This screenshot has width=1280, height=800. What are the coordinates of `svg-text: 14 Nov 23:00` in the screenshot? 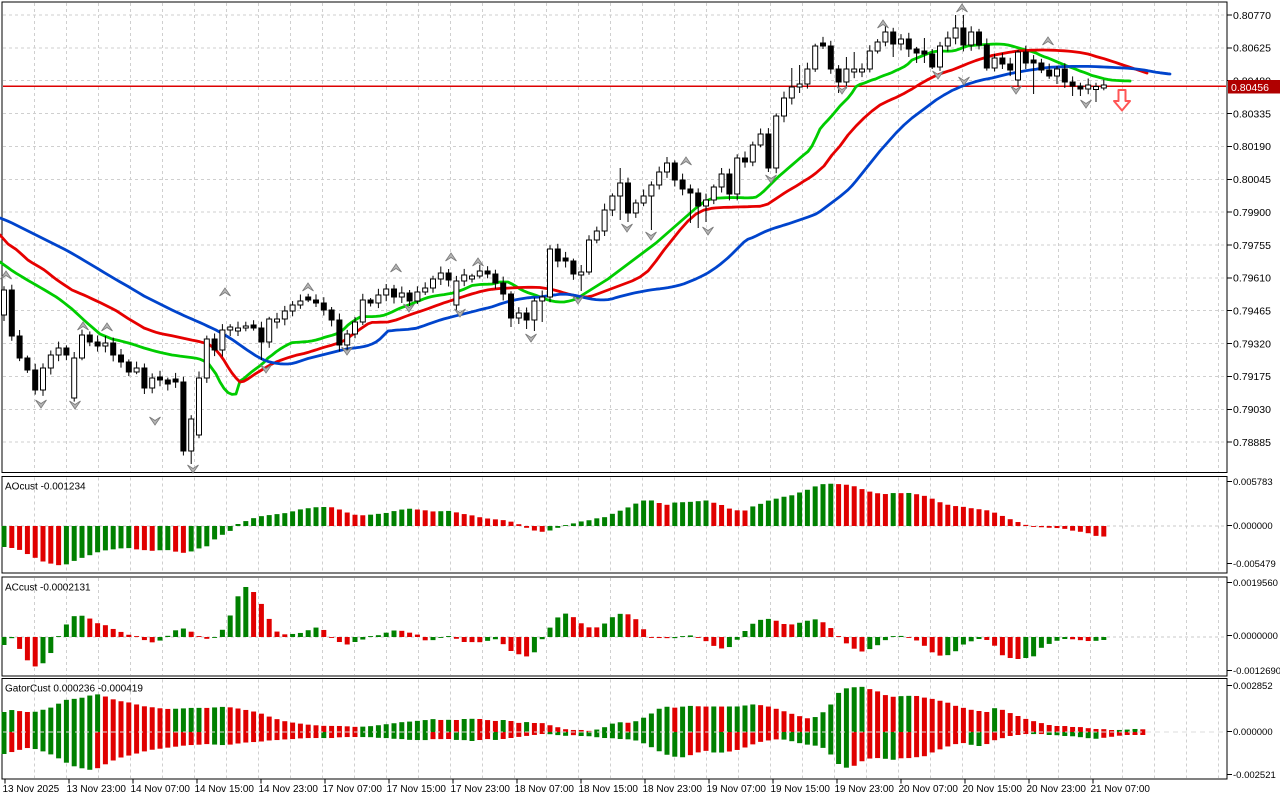 It's located at (289, 789).